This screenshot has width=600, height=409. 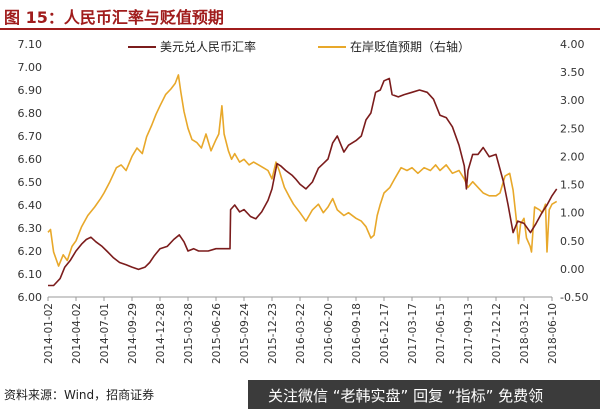 I want to click on x-tick-label: 2015-03-28, so click(x=189, y=333).